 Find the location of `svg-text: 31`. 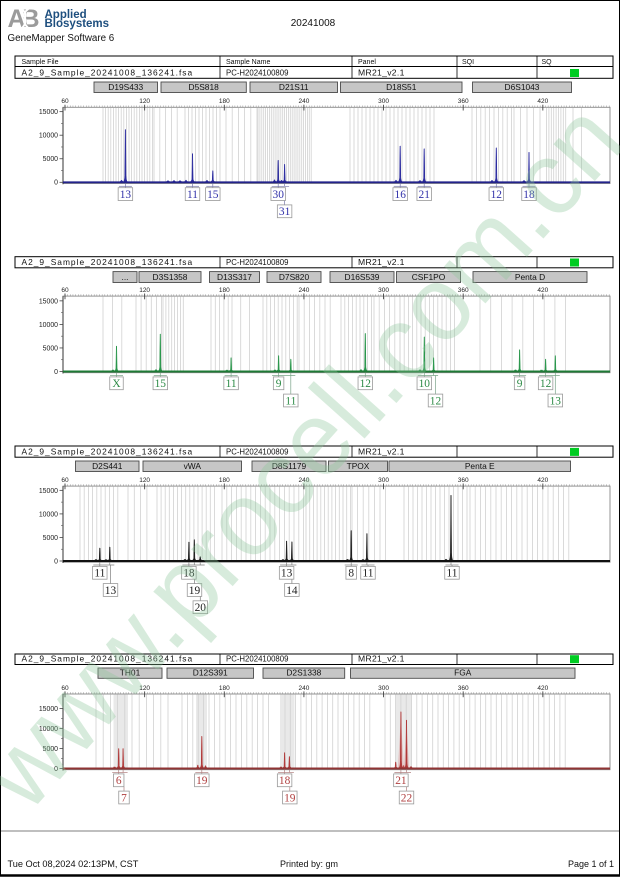

svg-text: 31 is located at coordinates (285, 212).